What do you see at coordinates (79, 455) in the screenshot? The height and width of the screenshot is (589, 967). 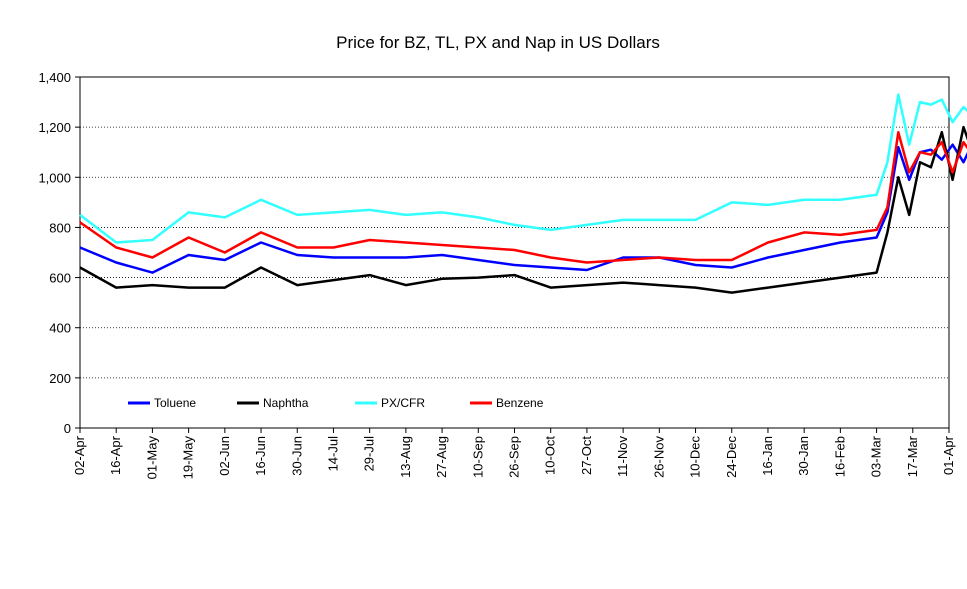 I see `x-tick-label: 02-Apr` at bounding box center [79, 455].